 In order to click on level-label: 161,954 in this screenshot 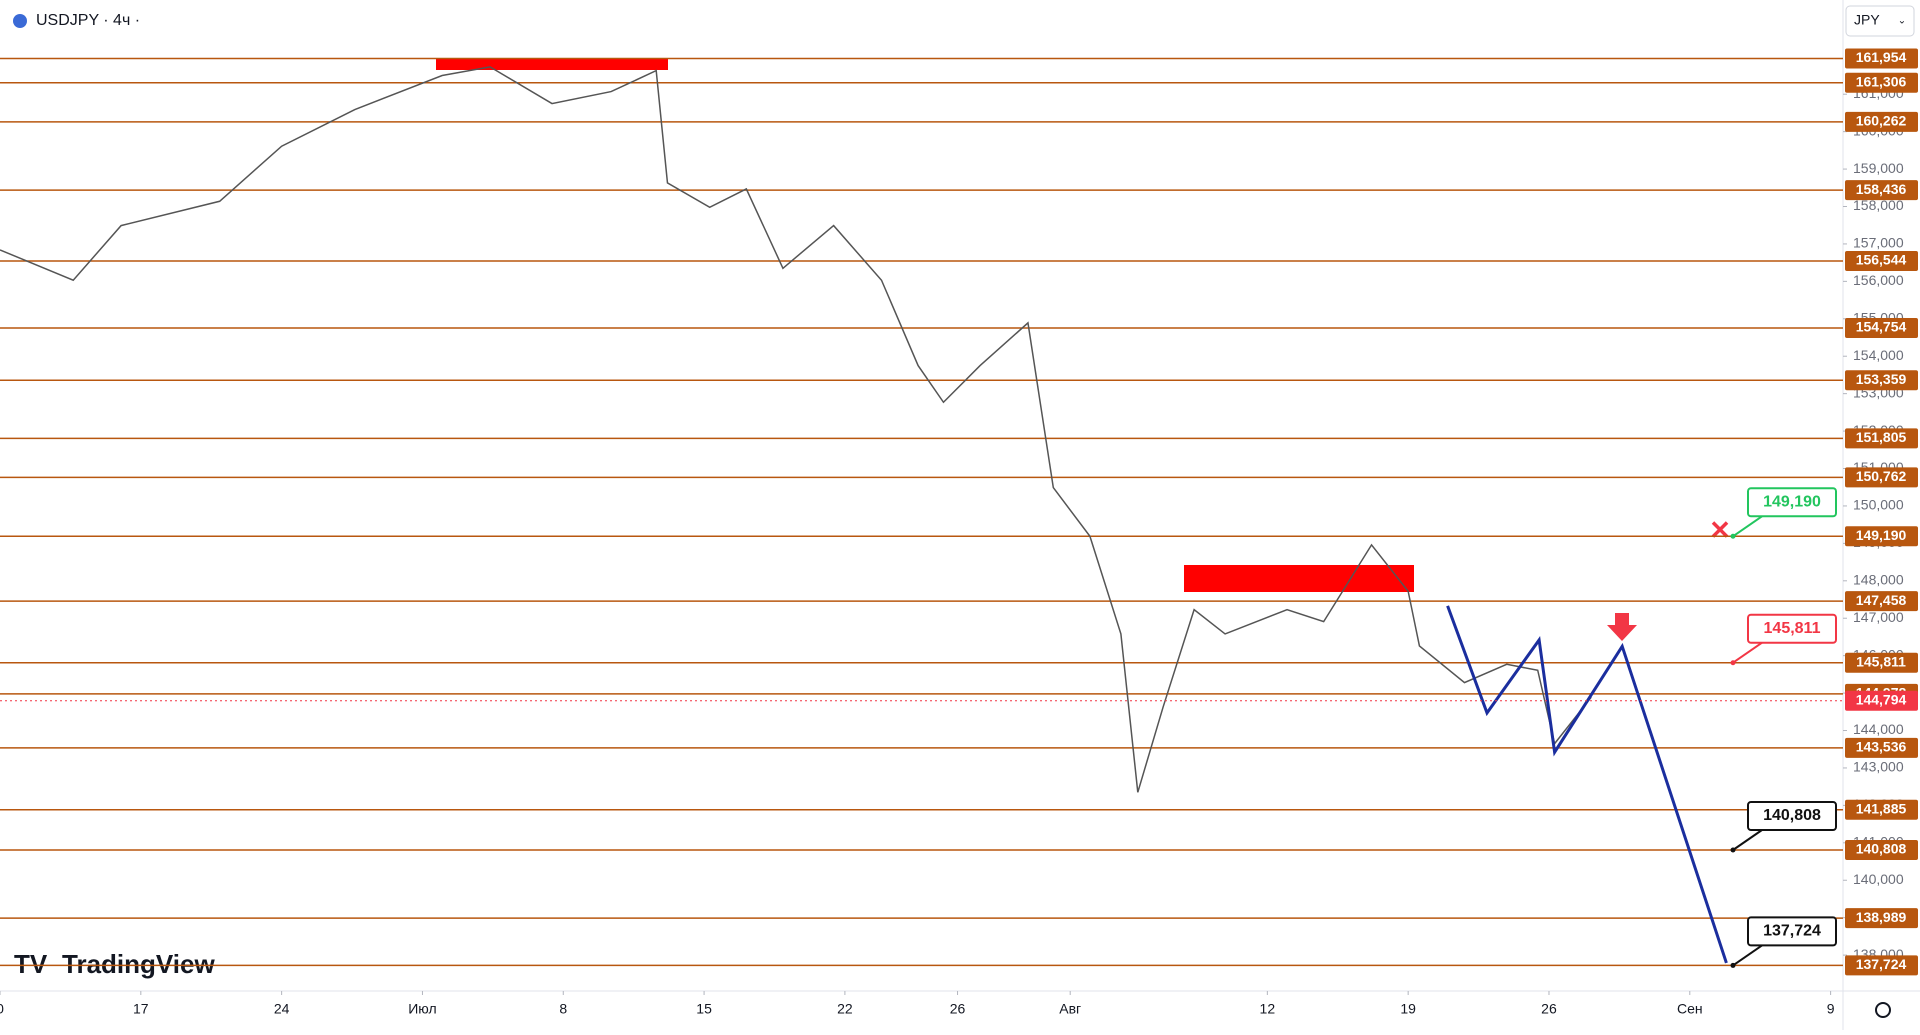, I will do `click(1881, 57)`.